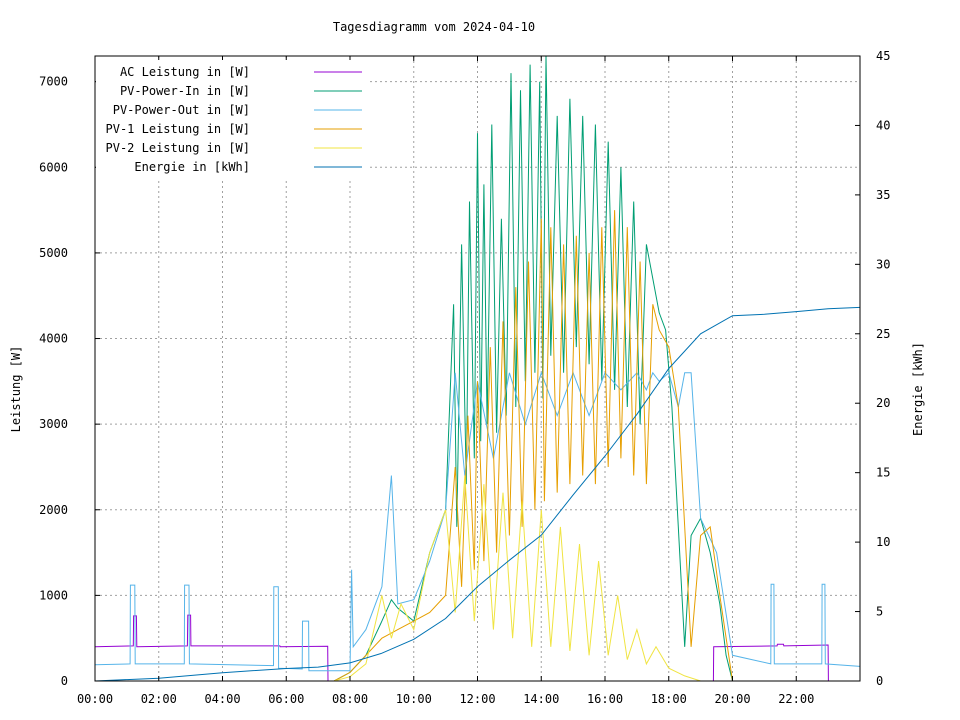 Image resolution: width=960 pixels, height=720 pixels. Describe the element at coordinates (669, 699) in the screenshot. I see `x-tick-label: 18:00` at that location.